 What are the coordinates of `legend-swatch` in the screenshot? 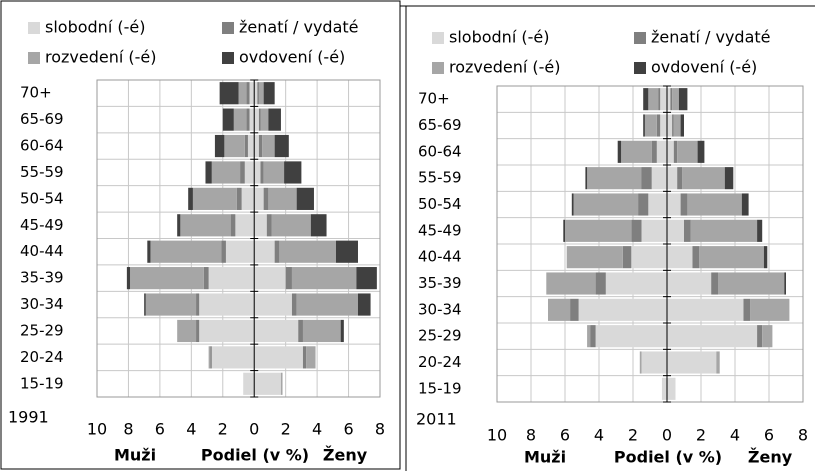 It's located at (34, 28).